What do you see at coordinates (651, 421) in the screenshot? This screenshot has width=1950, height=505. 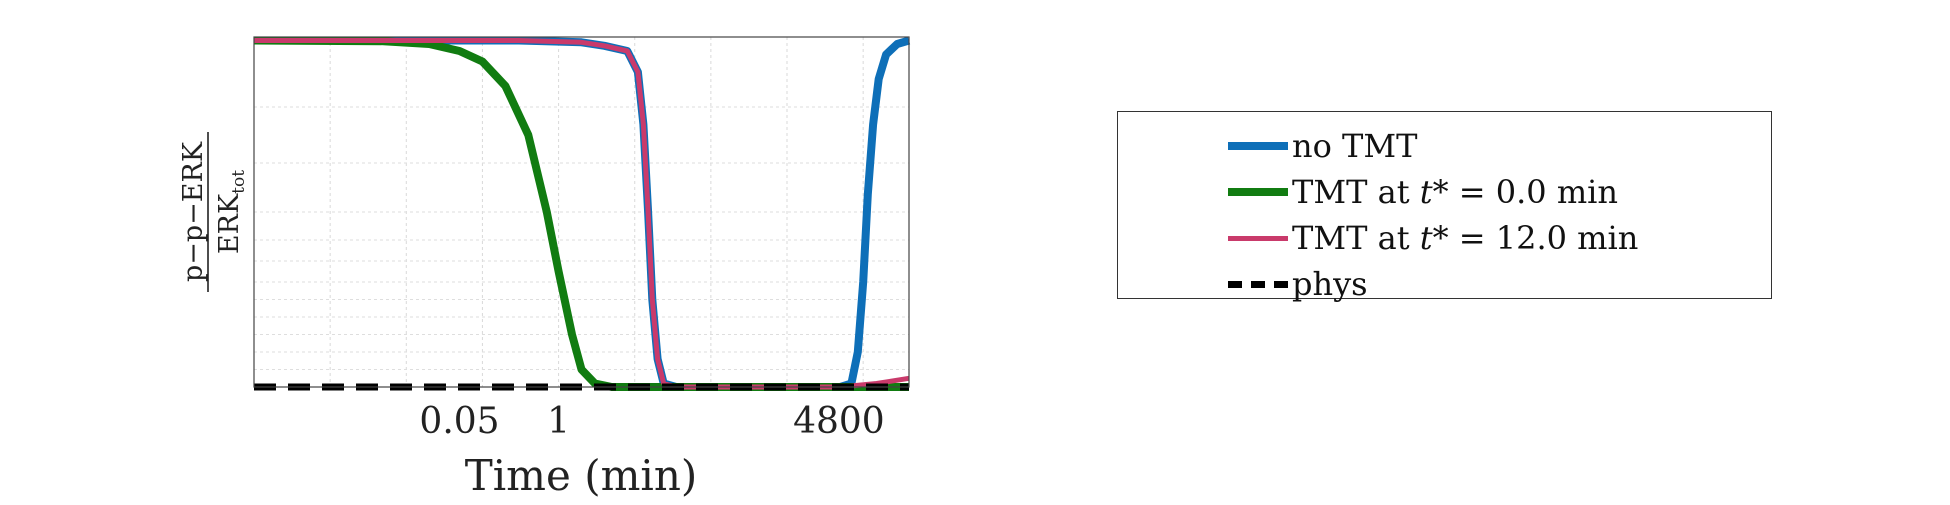 I see `x-tick-labels: 0.05 1 4800` at bounding box center [651, 421].